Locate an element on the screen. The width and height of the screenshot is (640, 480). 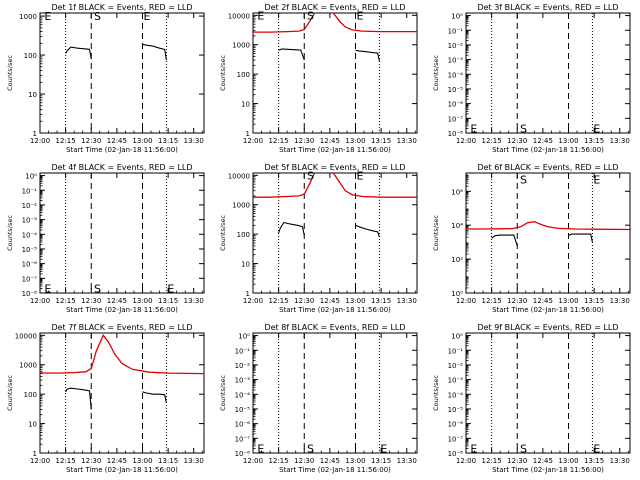
y-tick-label: 10² is located at coordinates (457, 260).